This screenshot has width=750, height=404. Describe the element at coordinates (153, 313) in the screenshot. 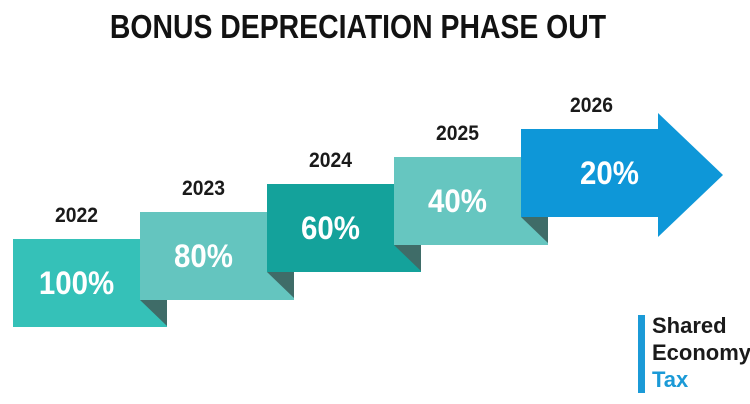

I see `fold-shadow-2023` at that location.